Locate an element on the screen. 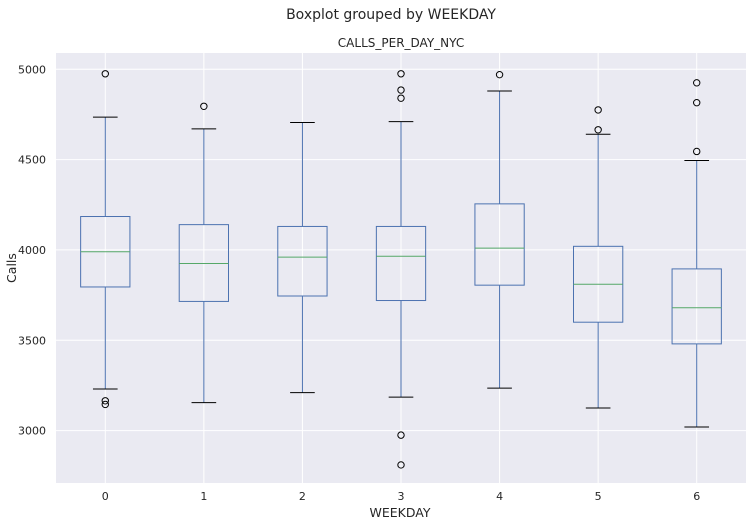 This screenshot has height=525, width=753. x-tick-label: 4 is located at coordinates (499, 496).